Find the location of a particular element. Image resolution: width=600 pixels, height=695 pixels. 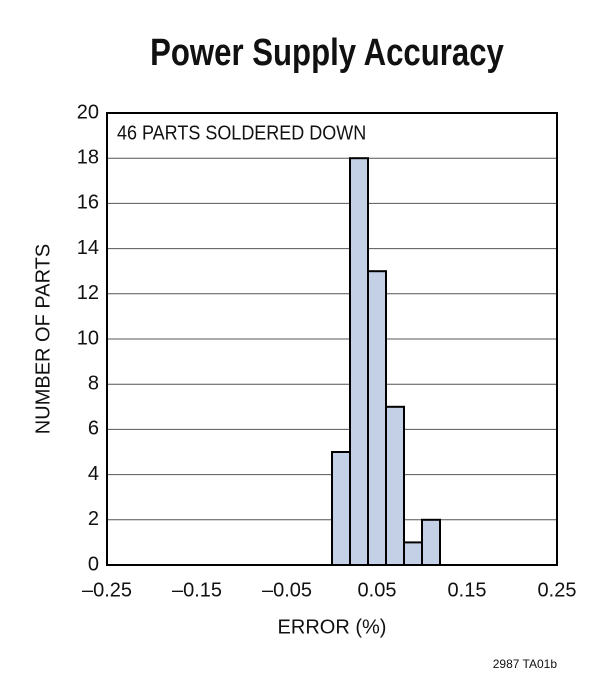

y-axis-label: NUMBER OF PARTS is located at coordinates (43, 339).